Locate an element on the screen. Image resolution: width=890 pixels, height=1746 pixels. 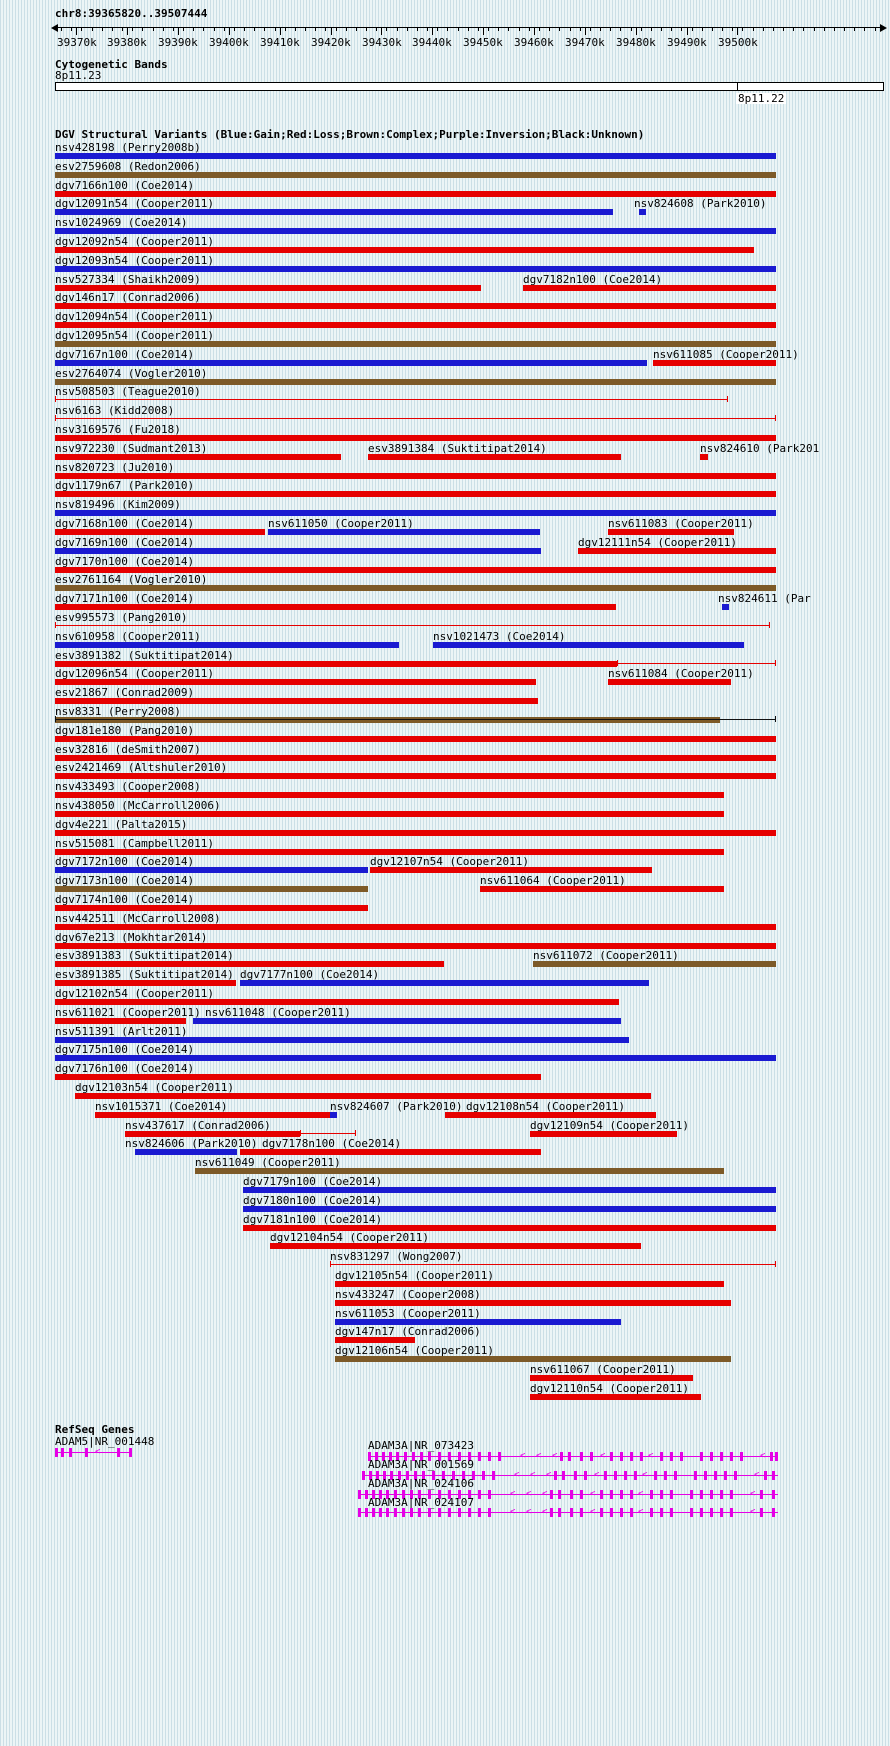
gene-exon is located at coordinates (429, 1494).